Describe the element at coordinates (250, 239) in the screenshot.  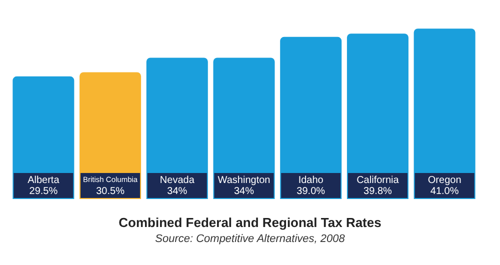
I see `source-note: Source: Competitive Alternatives, 2008` at that location.